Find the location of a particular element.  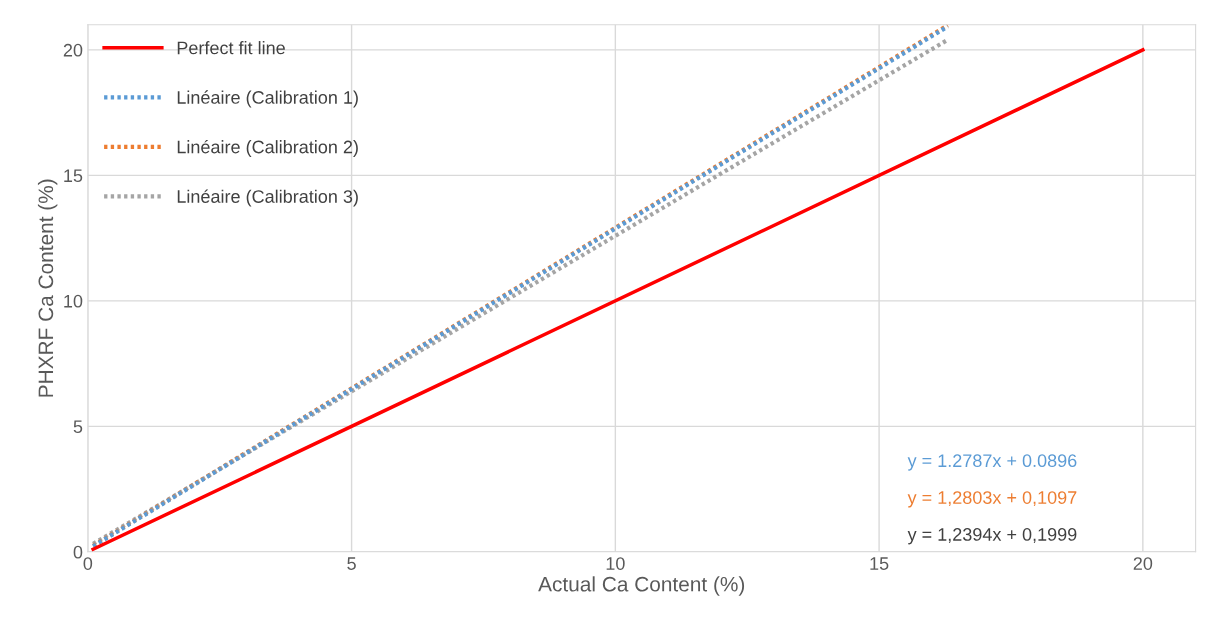

x-tick-label: 10 is located at coordinates (615, 563).